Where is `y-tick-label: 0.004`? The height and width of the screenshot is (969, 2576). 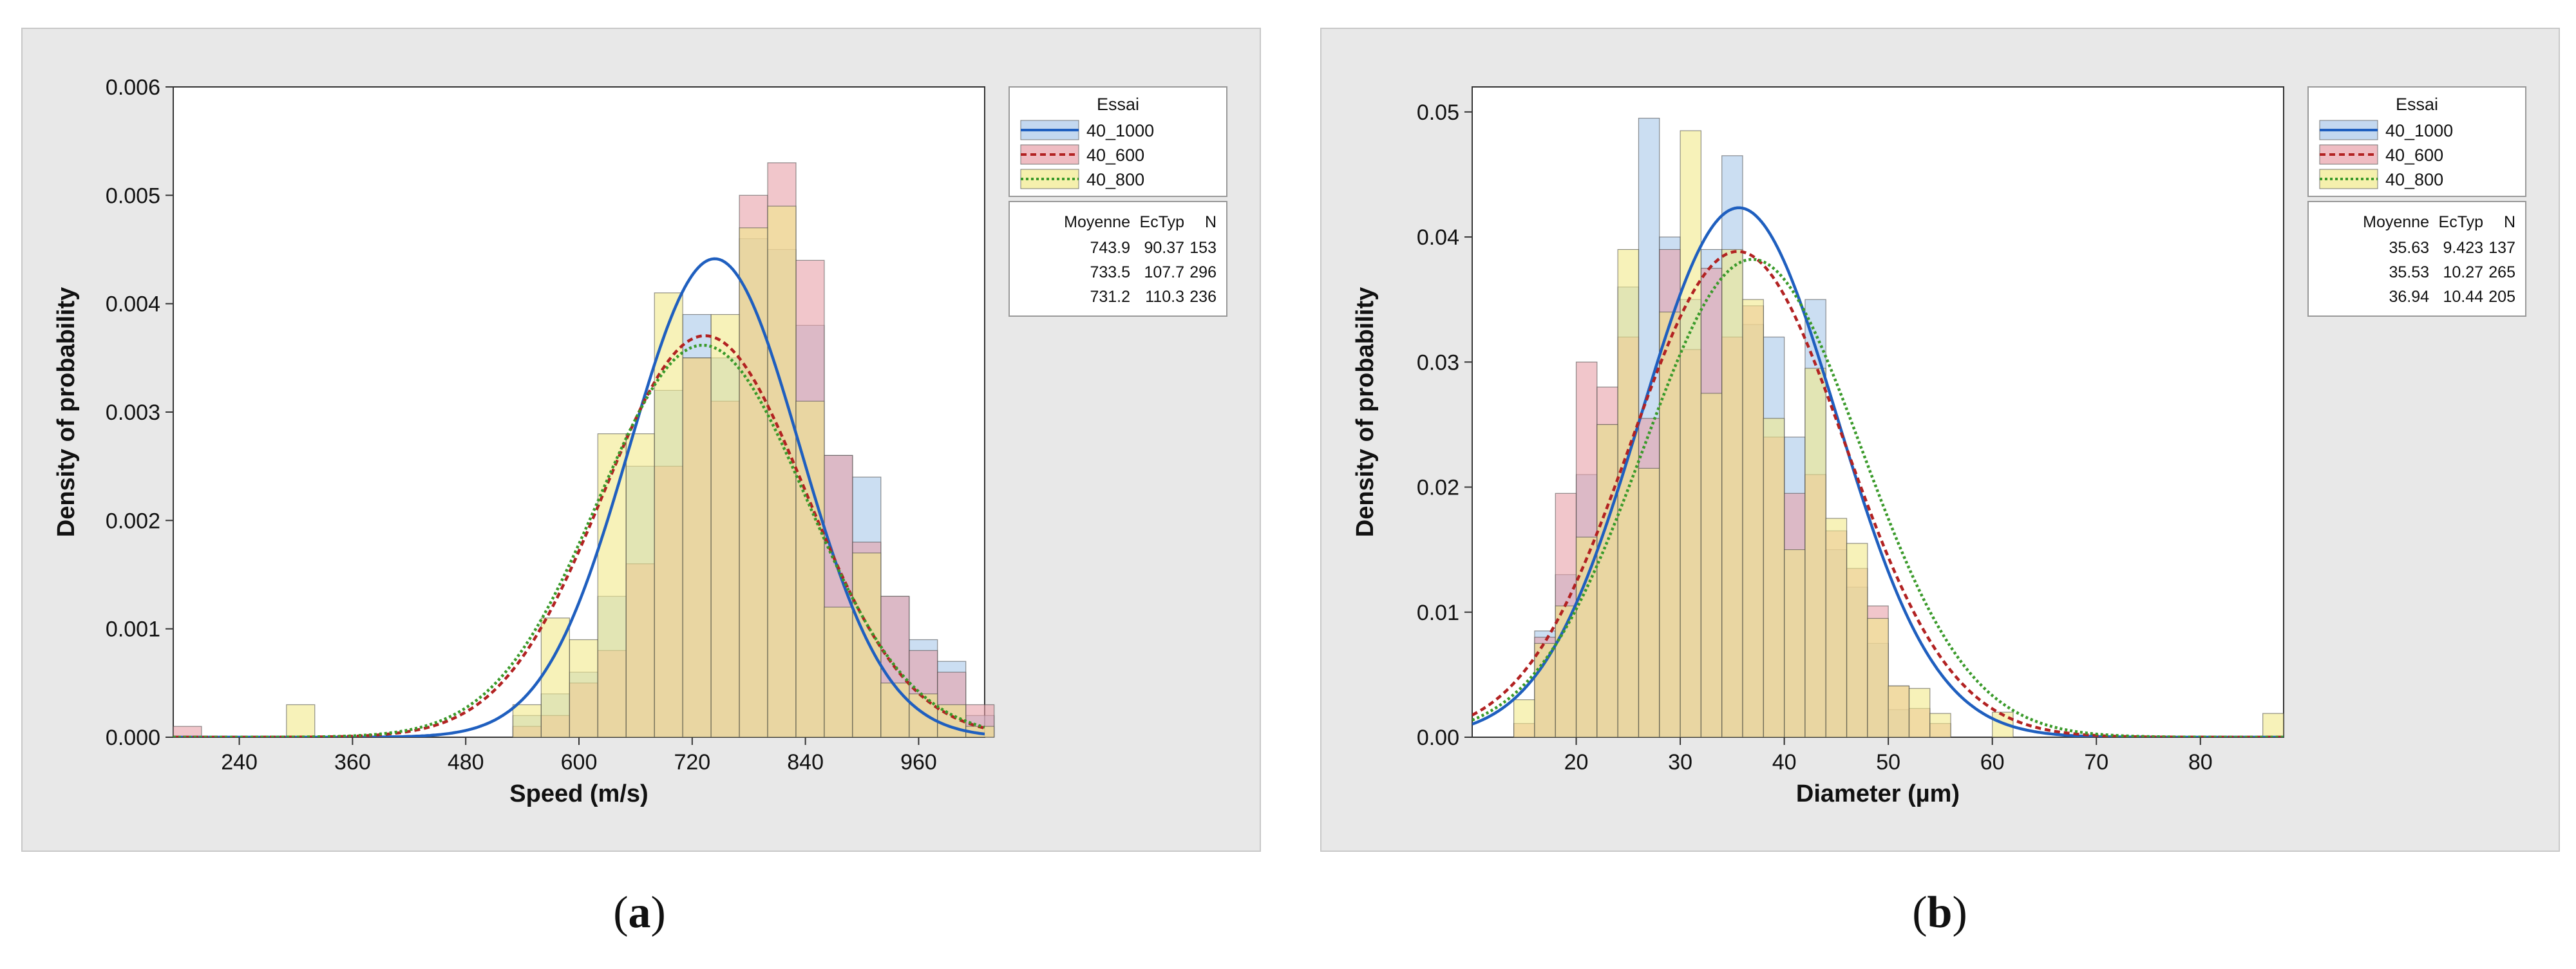 y-tick-label: 0.004 is located at coordinates (133, 304).